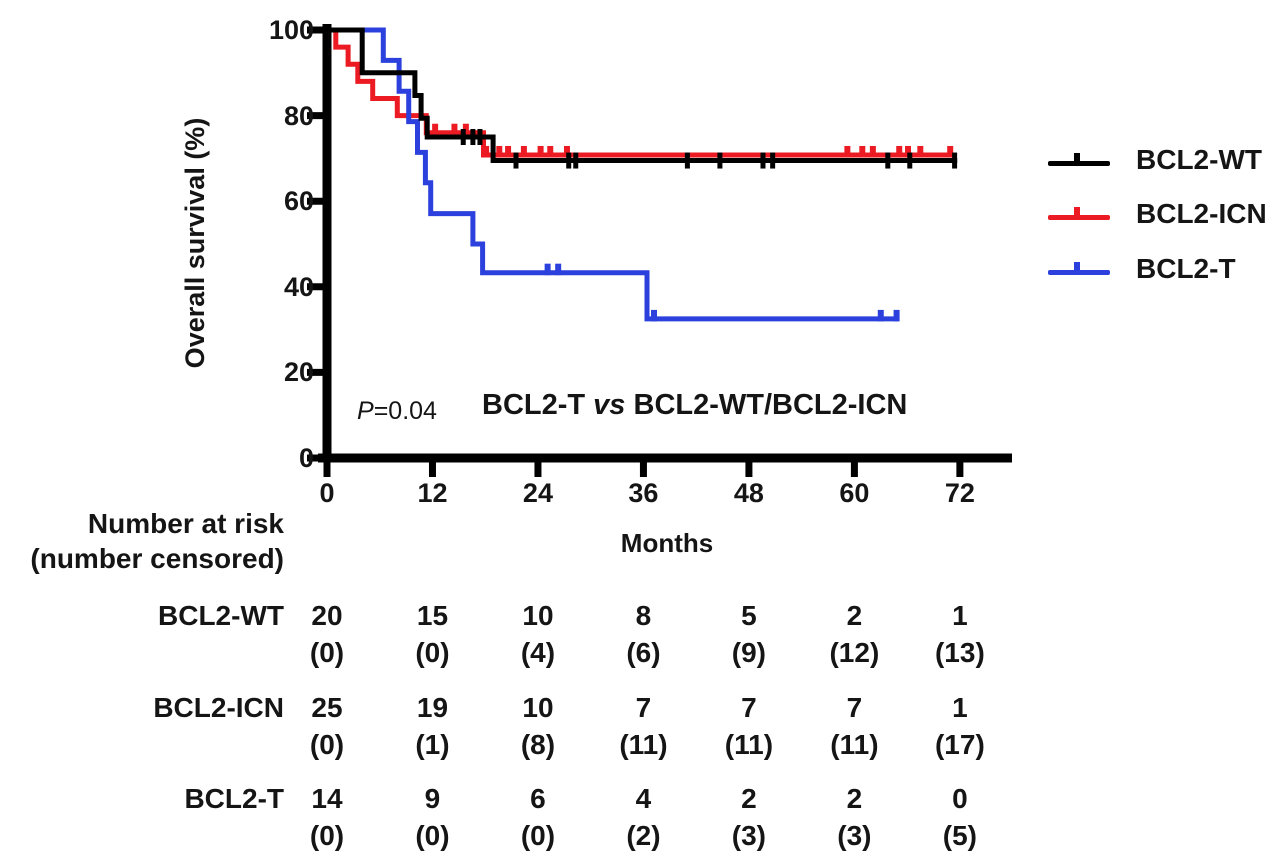  Describe the element at coordinates (643, 652) in the screenshot. I see `censored-count: (6)` at that location.